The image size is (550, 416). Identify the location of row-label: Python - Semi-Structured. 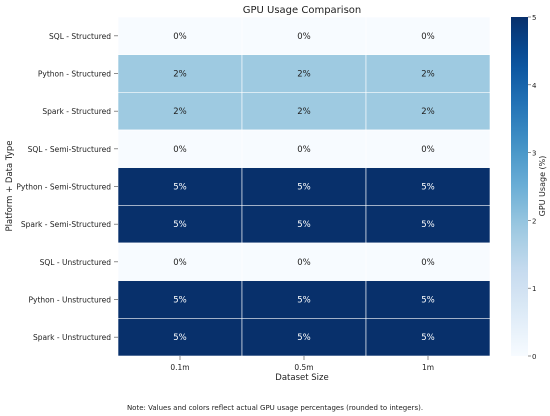
(63, 187).